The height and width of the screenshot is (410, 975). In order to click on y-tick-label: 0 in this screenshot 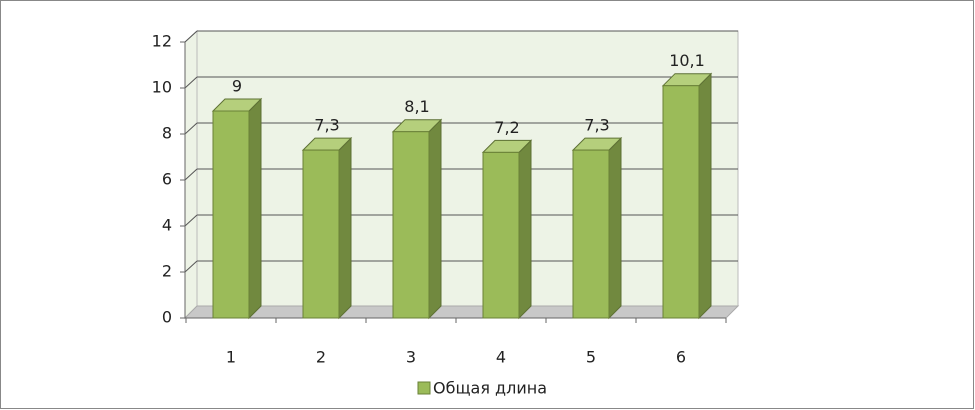, I will do `click(167, 317)`.